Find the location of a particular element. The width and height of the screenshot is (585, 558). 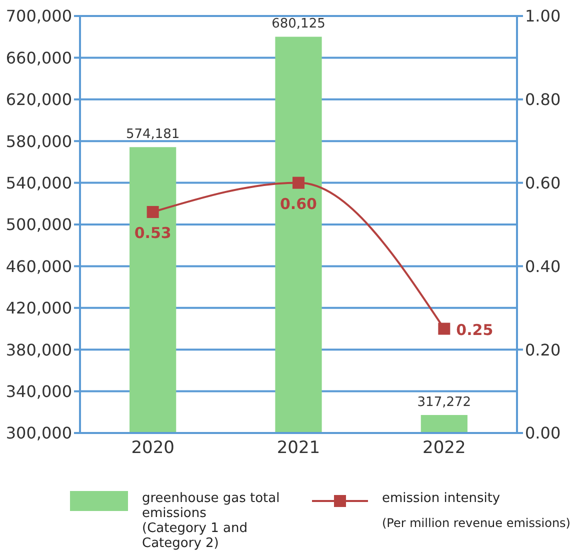

data-label: 680,125 is located at coordinates (299, 24).